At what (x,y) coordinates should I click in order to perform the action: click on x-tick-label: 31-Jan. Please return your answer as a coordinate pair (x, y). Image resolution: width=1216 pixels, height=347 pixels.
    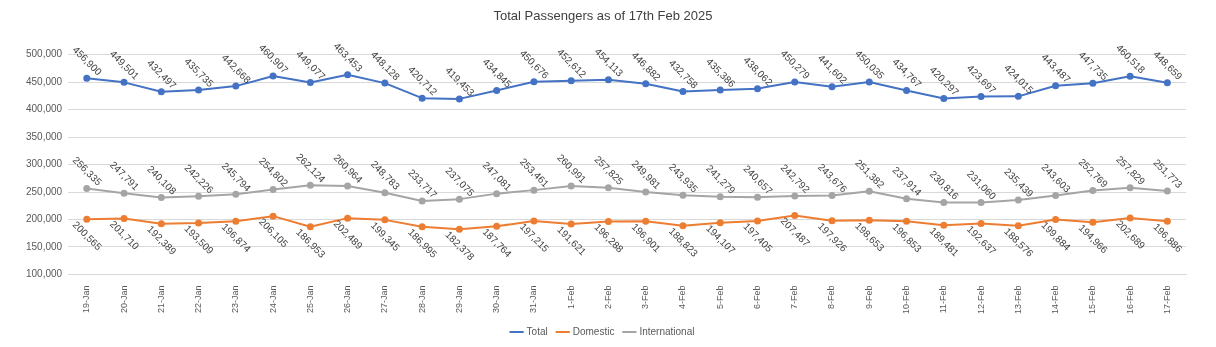
    Looking at the image, I should click on (533, 299).